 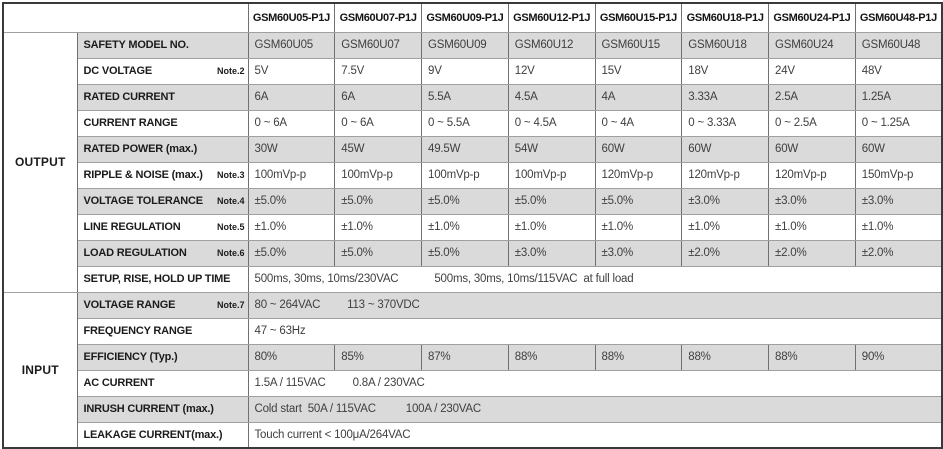 What do you see at coordinates (725, 45) in the screenshot?
I see `value-cell: GSM60U18` at bounding box center [725, 45].